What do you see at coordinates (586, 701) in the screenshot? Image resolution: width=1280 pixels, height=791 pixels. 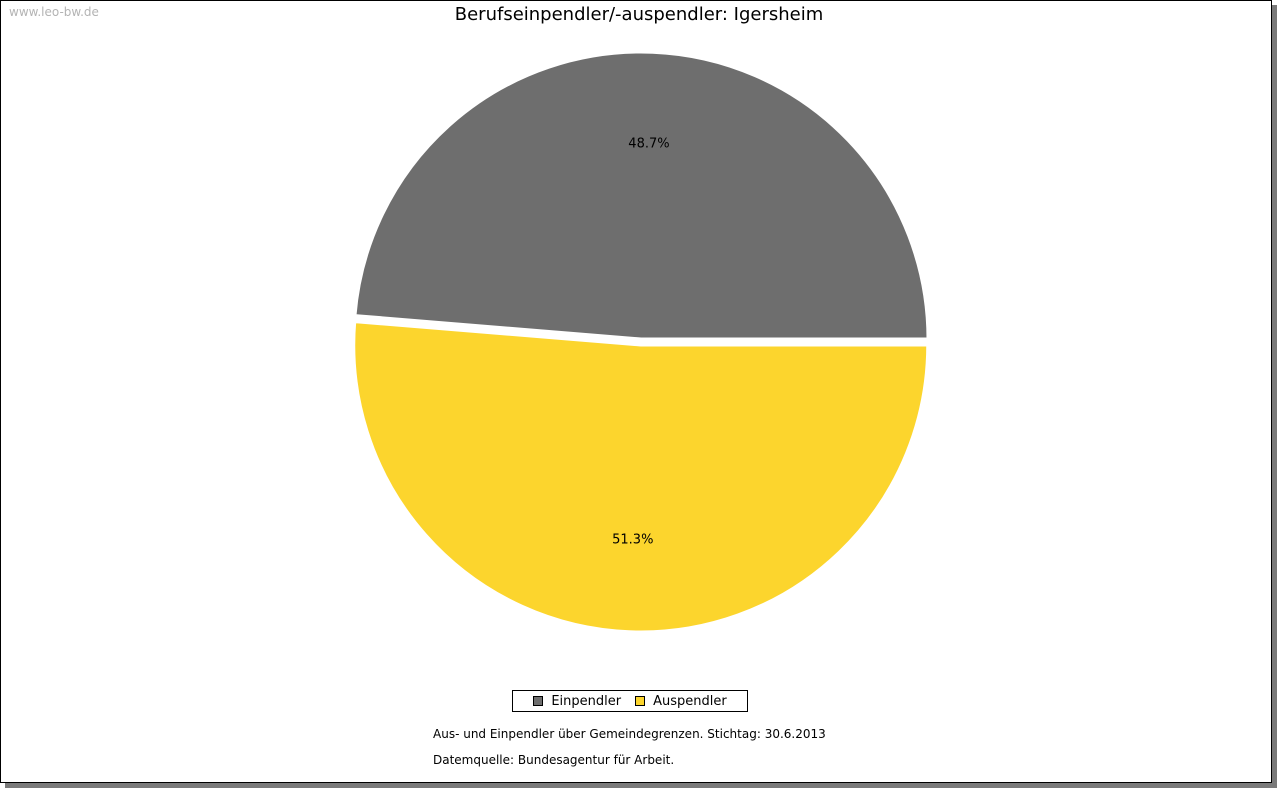 I see `legend-label-einpendler: Einpendler` at bounding box center [586, 701].